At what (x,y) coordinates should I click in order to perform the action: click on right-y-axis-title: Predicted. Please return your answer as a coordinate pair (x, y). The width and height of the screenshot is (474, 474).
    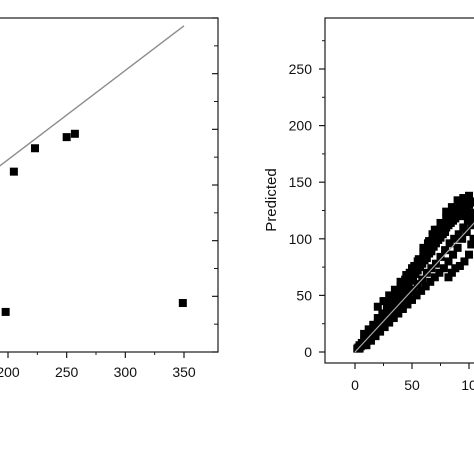
    Looking at the image, I should click on (271, 199).